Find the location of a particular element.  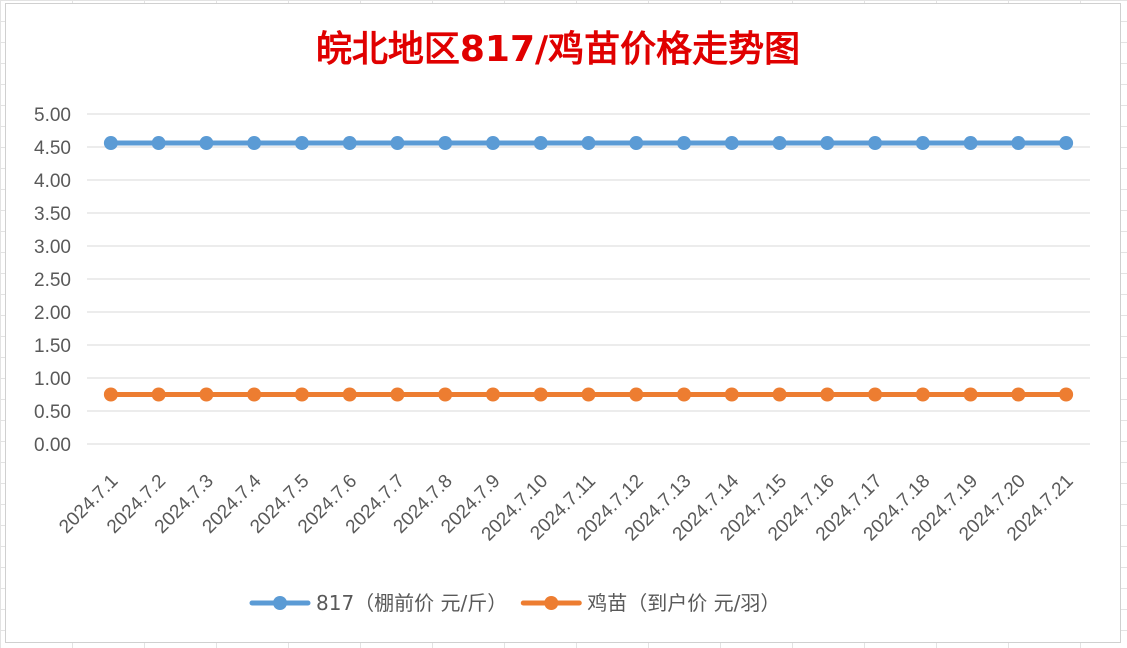

y-tick-label: 4.00 is located at coordinates (52, 181).